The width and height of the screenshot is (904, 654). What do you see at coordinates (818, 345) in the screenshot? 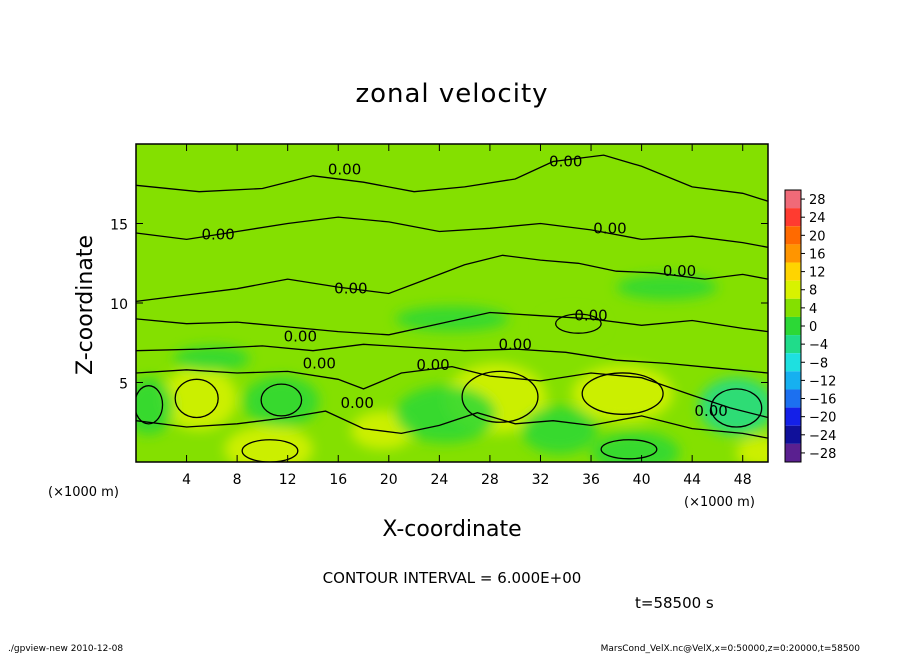
I see `colorbar-label: −4` at bounding box center [818, 345].